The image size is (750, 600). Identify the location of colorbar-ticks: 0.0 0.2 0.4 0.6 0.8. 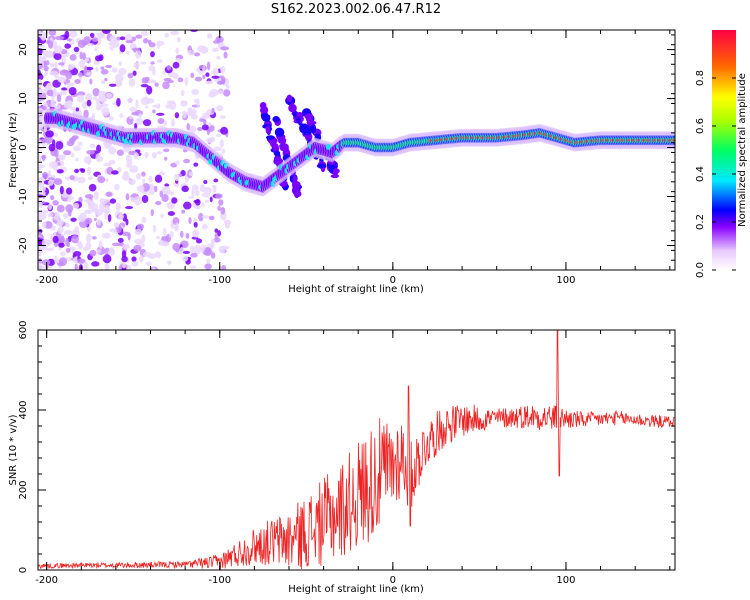
(715, 174).